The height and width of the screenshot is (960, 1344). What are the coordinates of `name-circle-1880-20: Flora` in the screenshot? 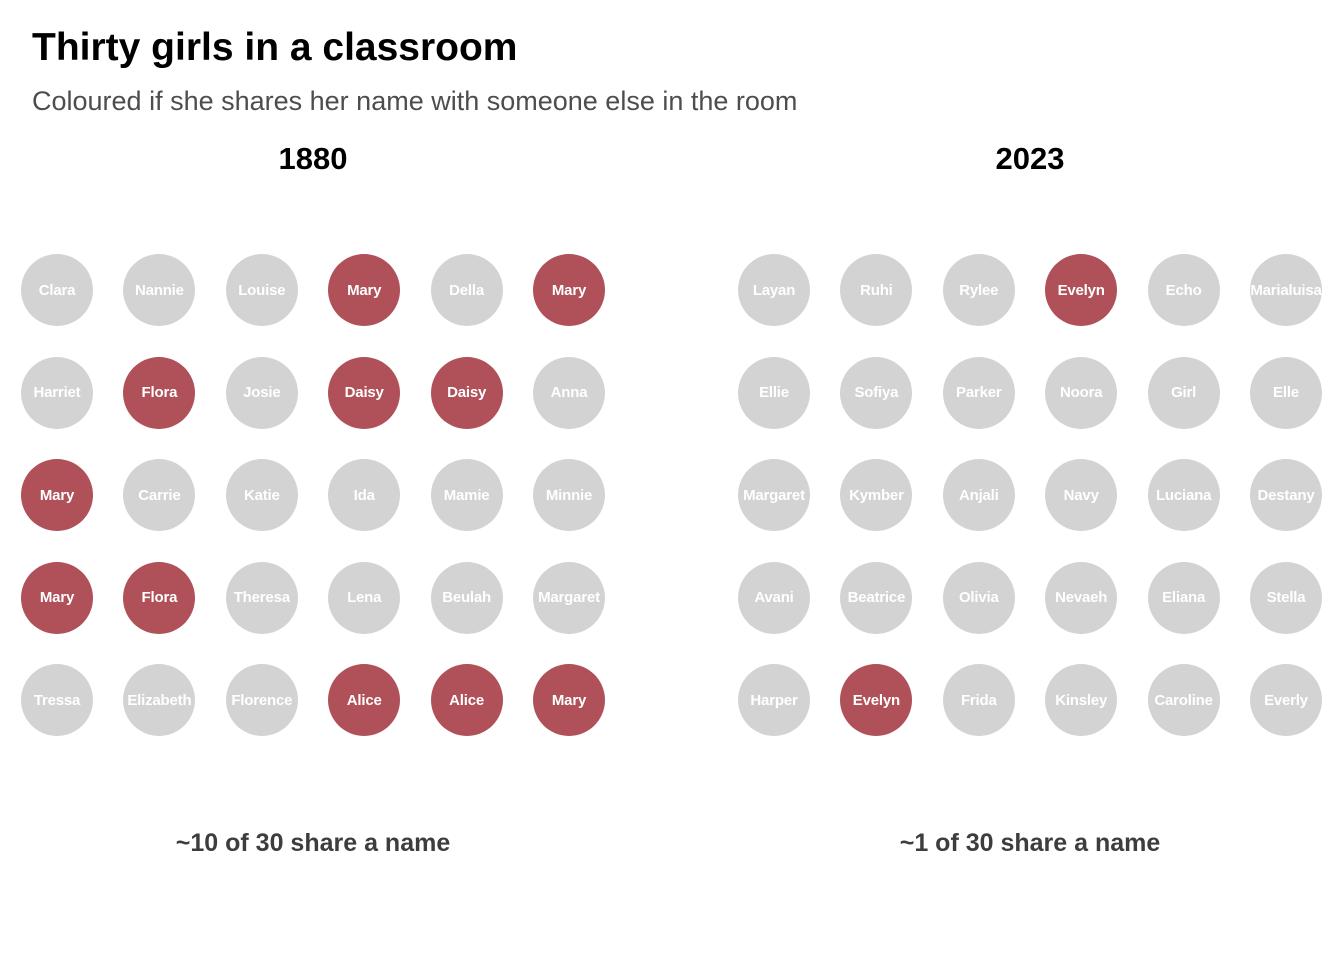 It's located at (159, 597).